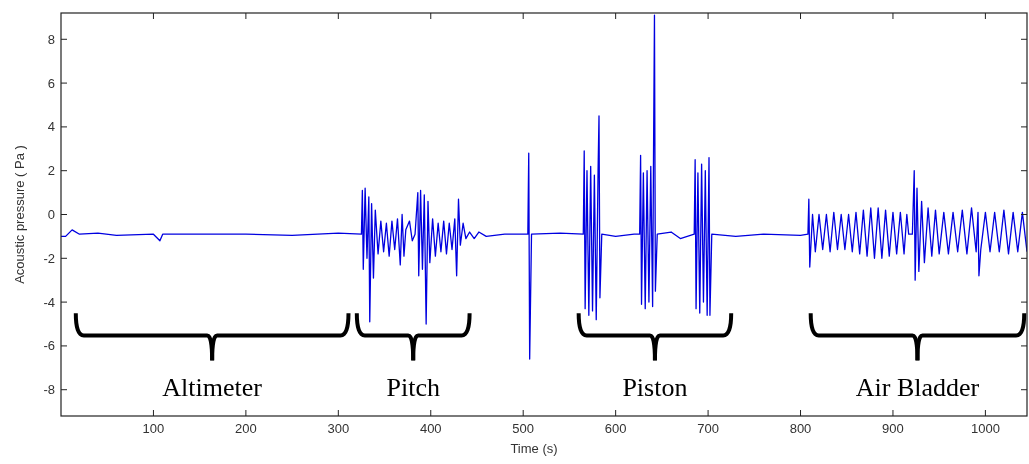  I want to click on y-tick-label: -2, so click(49, 258).